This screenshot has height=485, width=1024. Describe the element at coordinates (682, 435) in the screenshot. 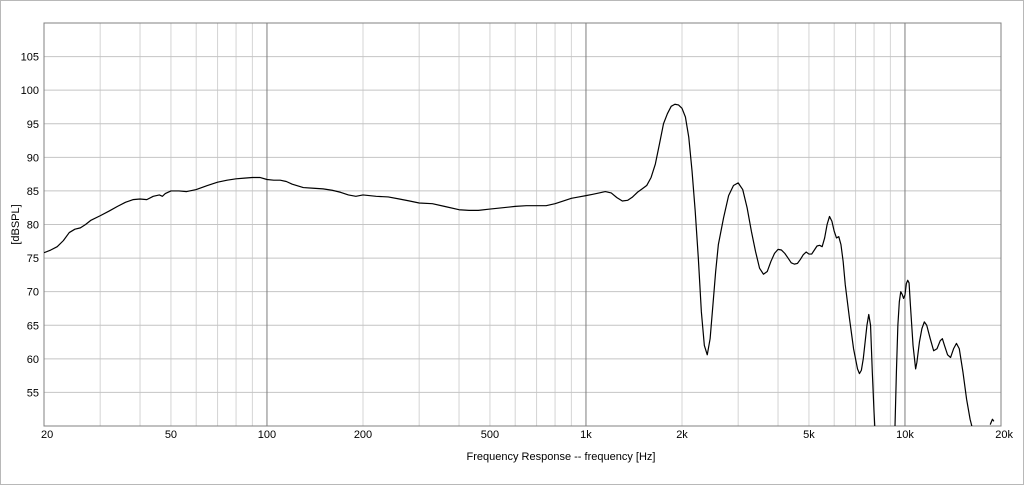

I see `x-tick-label: 2k` at that location.